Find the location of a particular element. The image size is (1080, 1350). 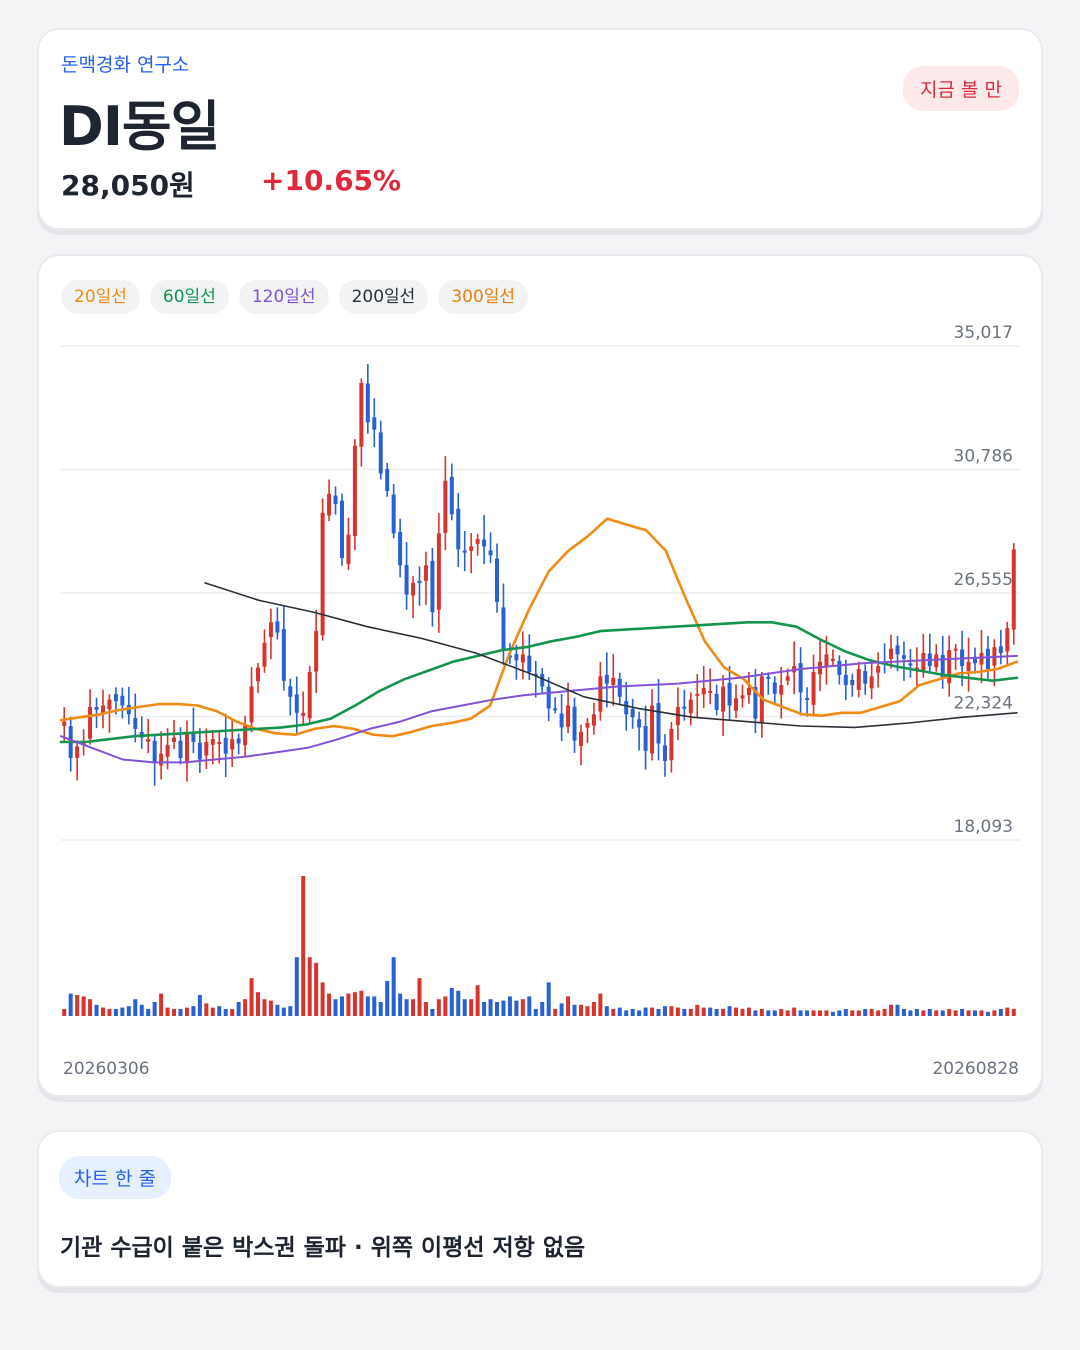

y-tick-label: 26,555 is located at coordinates (983, 580).